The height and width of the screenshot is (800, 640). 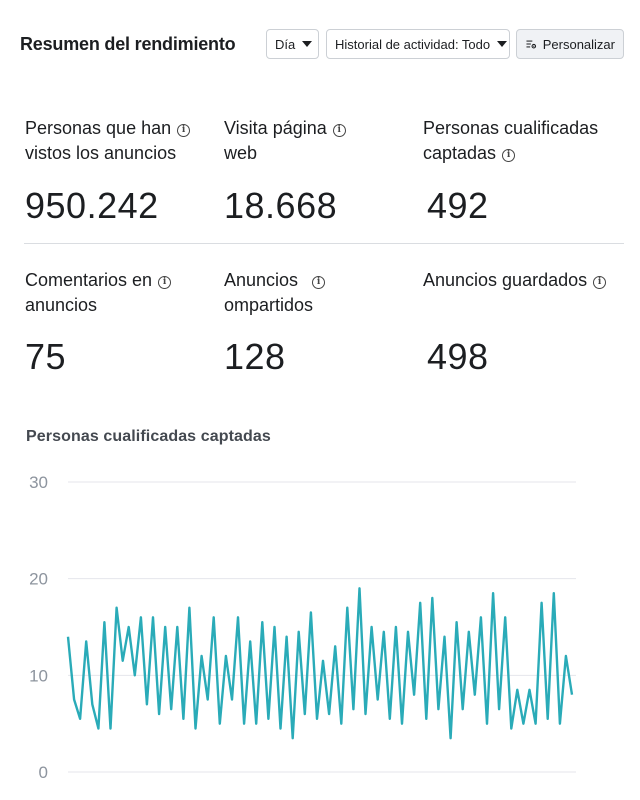 What do you see at coordinates (38, 675) in the screenshot?
I see `y-tick-label: 10` at bounding box center [38, 675].